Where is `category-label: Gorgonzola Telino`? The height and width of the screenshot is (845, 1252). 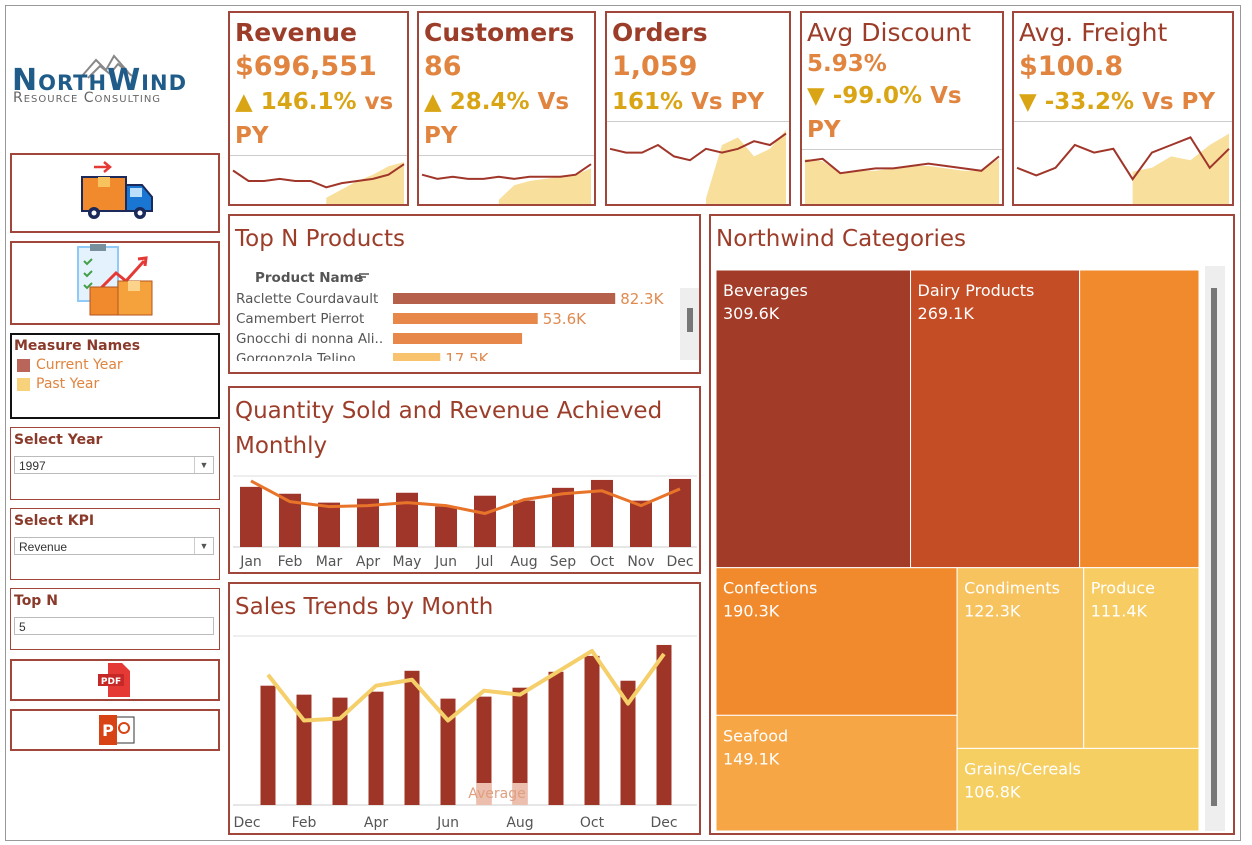 category-label: Gorgonzola Telino is located at coordinates (296, 359).